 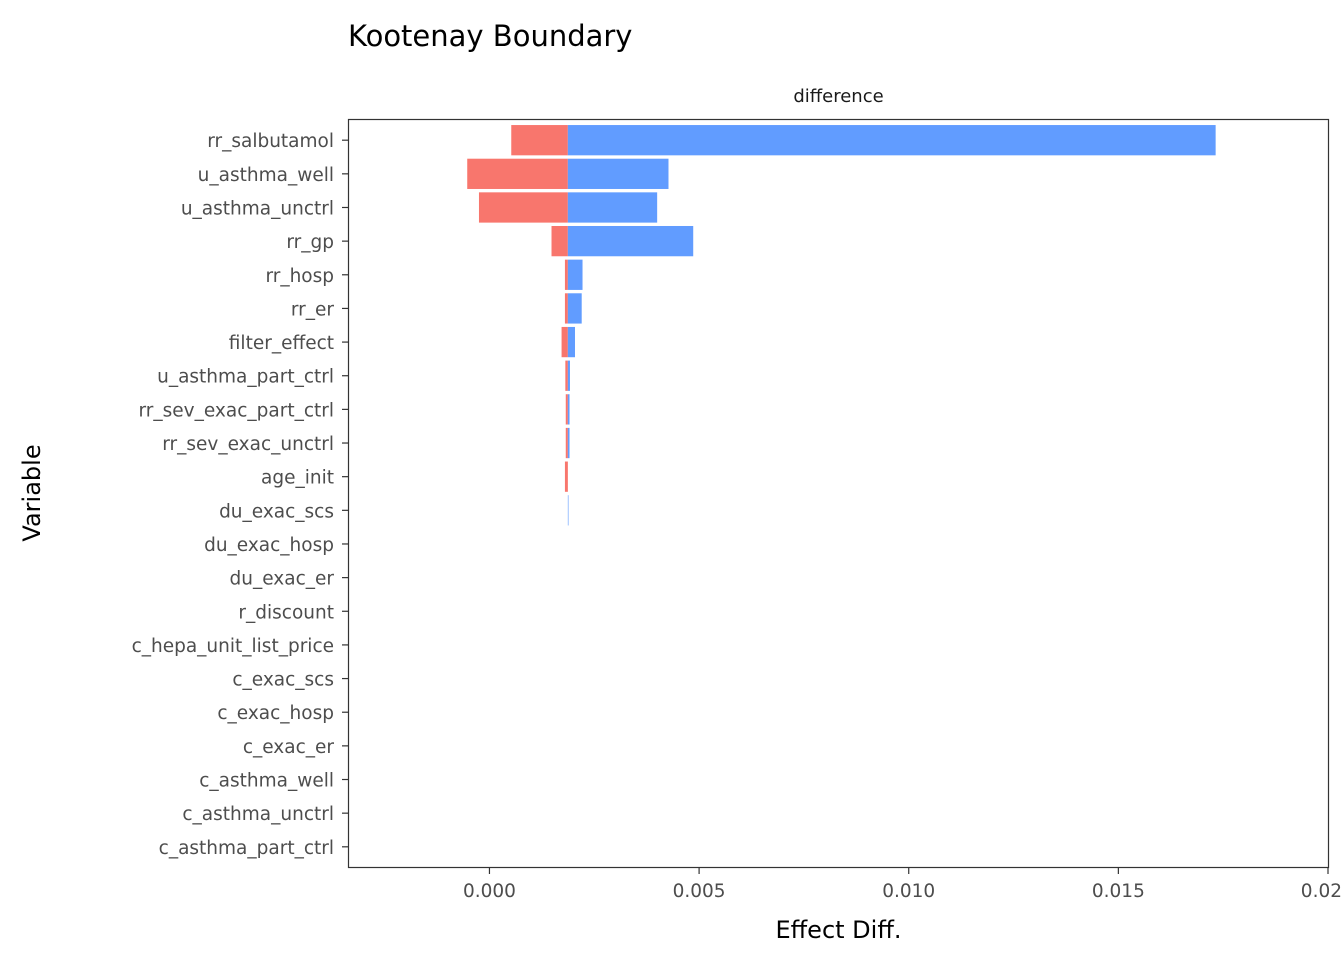 What do you see at coordinates (838, 96) in the screenshot?
I see `facet-strip-label: difference` at bounding box center [838, 96].